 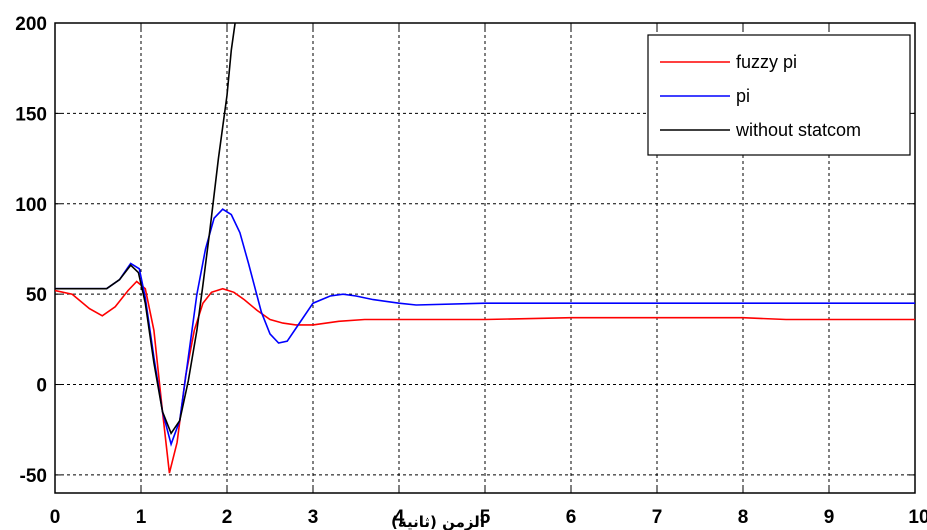 What do you see at coordinates (438, 521) in the screenshot?
I see `x-axis-label: الزمن (ثانية)` at bounding box center [438, 521].